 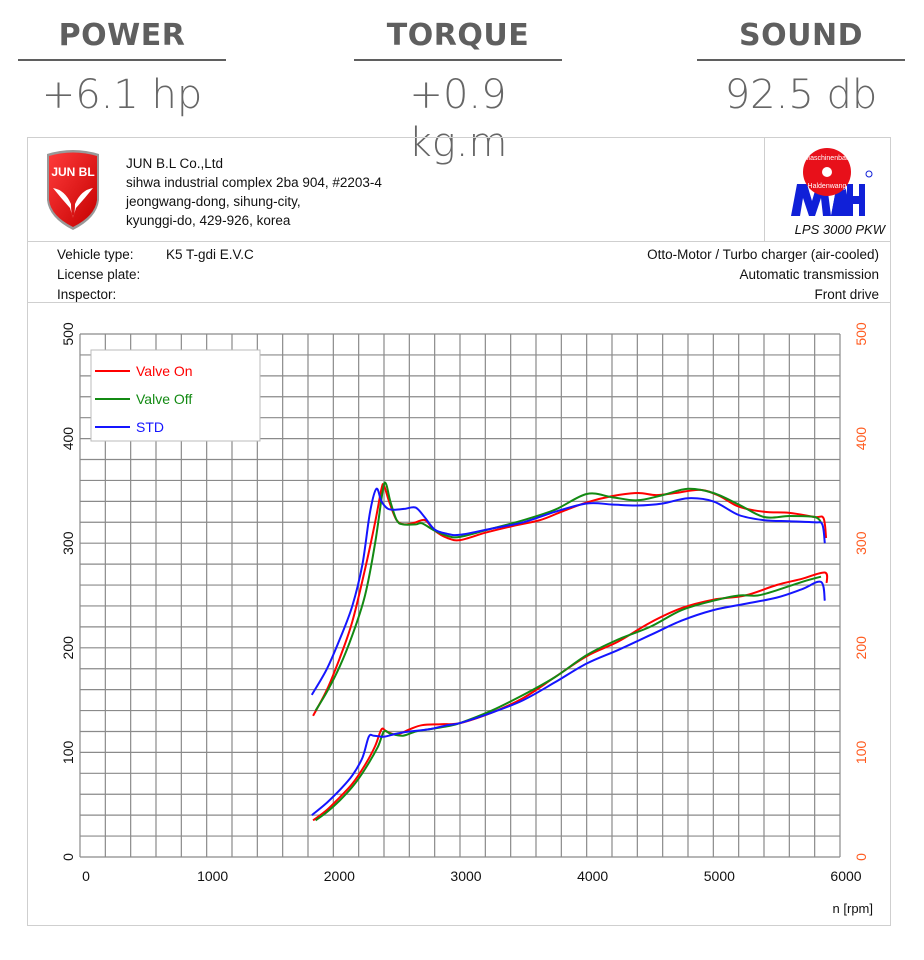 What do you see at coordinates (208, 220) in the screenshot?
I see `address-line: kyunggi-do, 429-926, korea` at bounding box center [208, 220].